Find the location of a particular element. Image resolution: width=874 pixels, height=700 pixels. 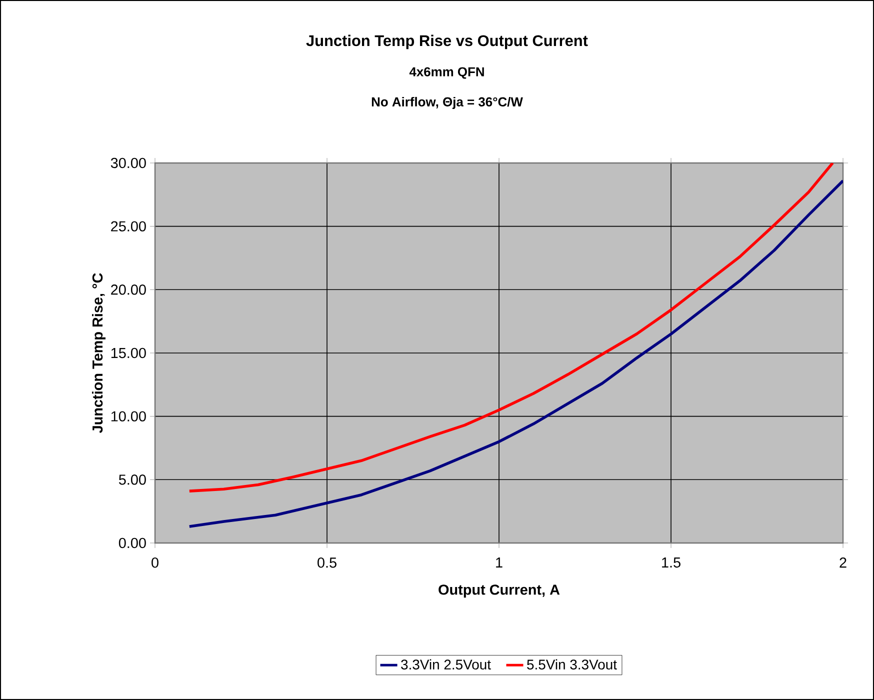

y-axis-title: Junction Temp Rise, °C is located at coordinates (99, 353).